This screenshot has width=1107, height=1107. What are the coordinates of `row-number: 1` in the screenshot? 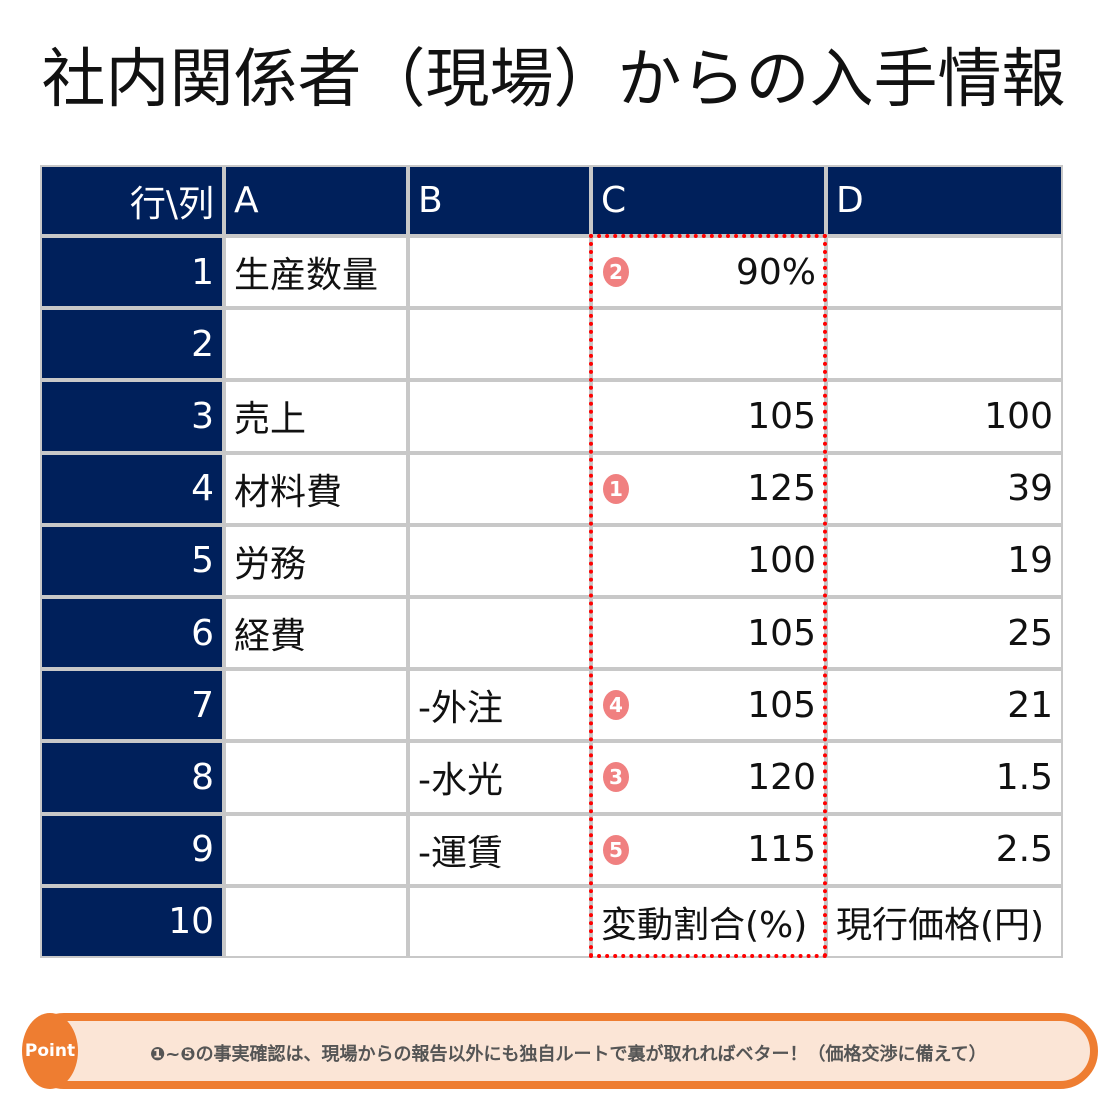 It's located at (132, 272).